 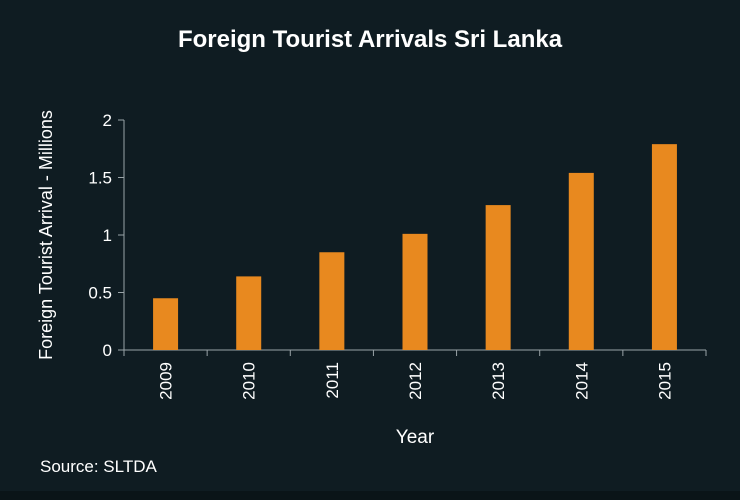 I want to click on x-tick-label: 2015, so click(x=664, y=381).